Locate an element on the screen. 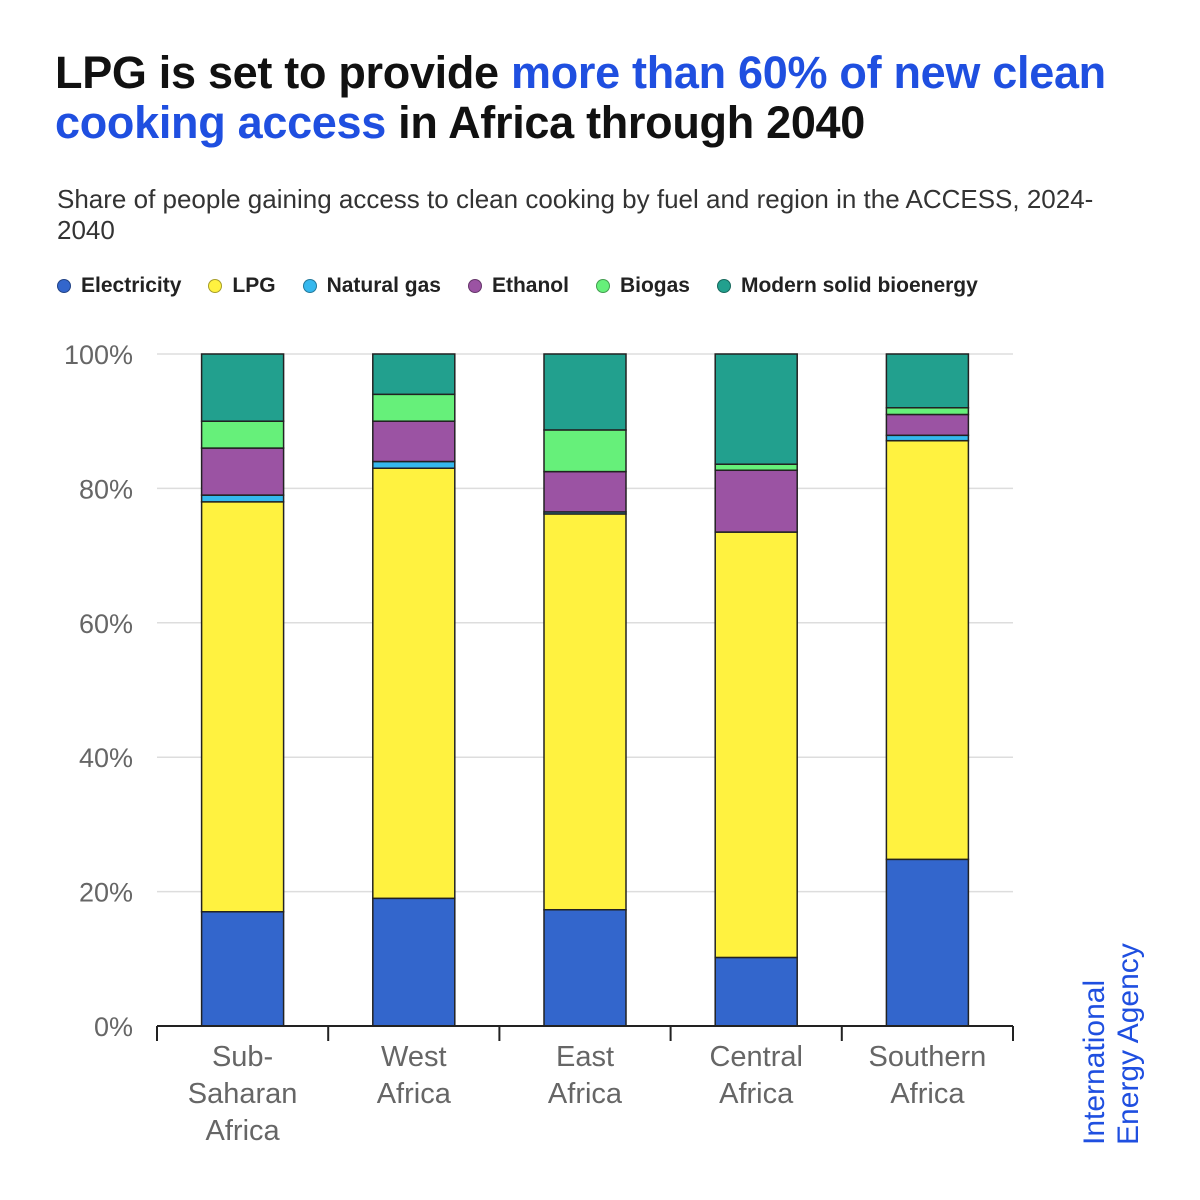 The height and width of the screenshot is (1200, 1200). y-tick-label: 0% is located at coordinates (113, 1027).